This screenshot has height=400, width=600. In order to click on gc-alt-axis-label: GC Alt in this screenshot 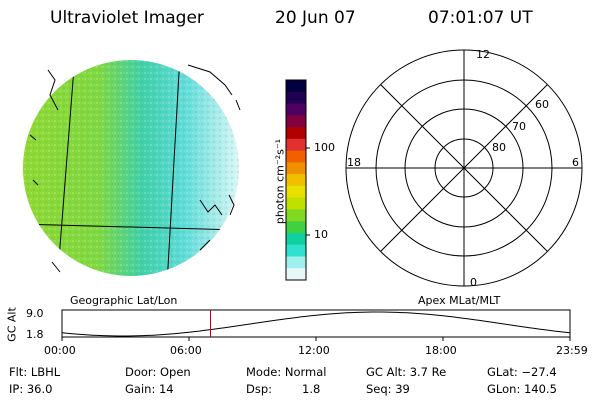, I will do `click(12, 324)`.